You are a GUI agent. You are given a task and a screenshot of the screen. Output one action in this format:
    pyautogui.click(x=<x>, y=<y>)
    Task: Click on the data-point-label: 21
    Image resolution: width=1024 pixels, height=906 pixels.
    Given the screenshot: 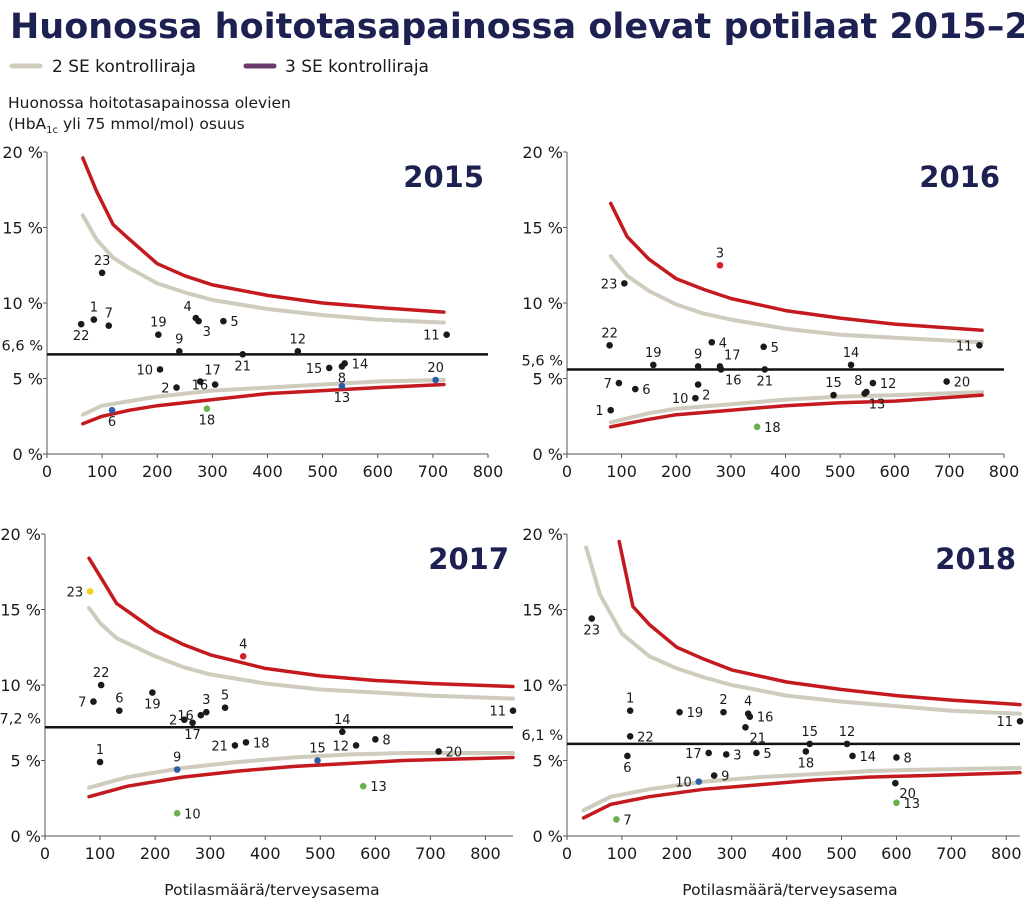 What is the action you would take?
    pyautogui.click(x=764, y=381)
    